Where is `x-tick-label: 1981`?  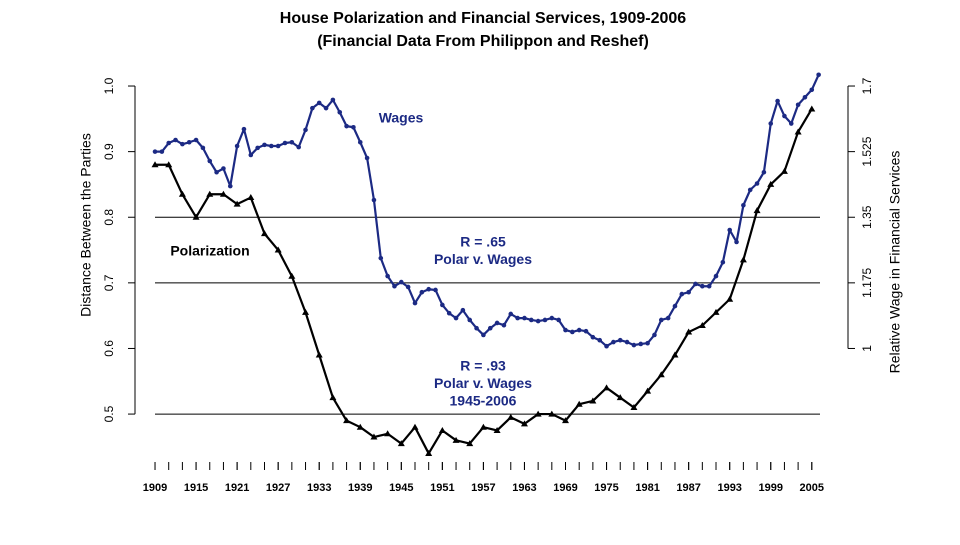
x-tick-label: 1981 is located at coordinates (647, 488).